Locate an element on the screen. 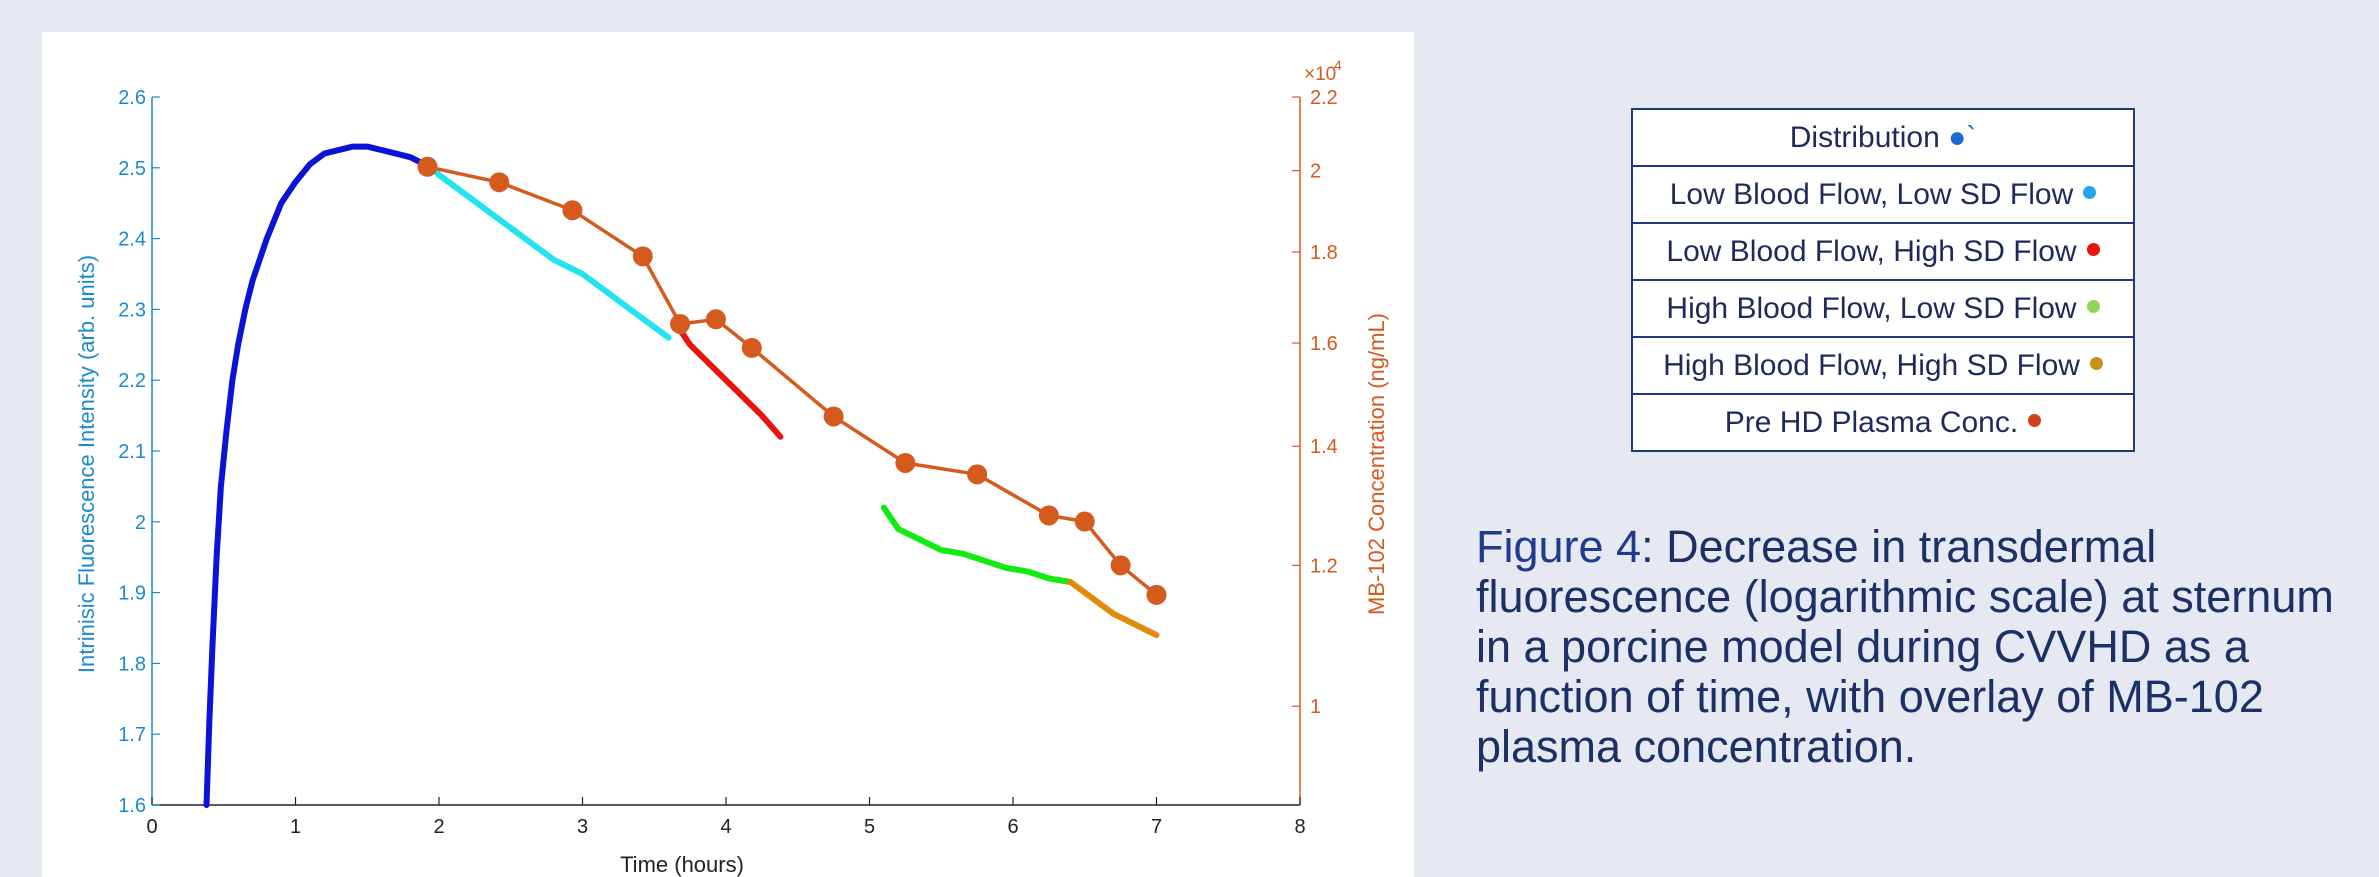 This screenshot has height=877, width=2379. y2-tick-label: 1.2 is located at coordinates (1324, 566).